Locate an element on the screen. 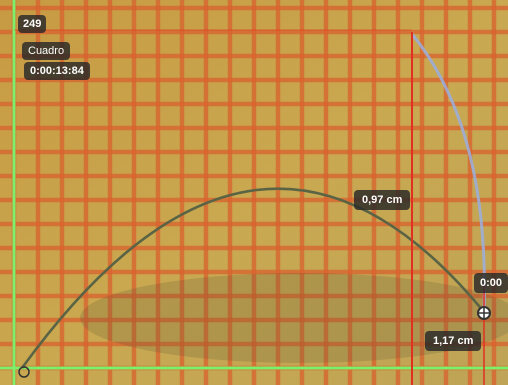 The height and width of the screenshot is (385, 508). tracked-path is located at coordinates (448, 173).